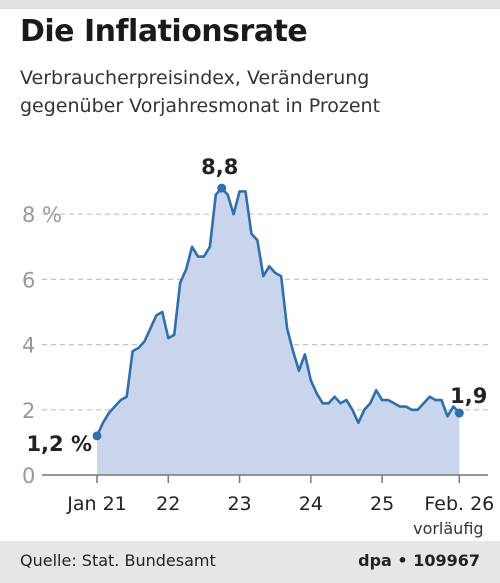 The height and width of the screenshot is (583, 500). Describe the element at coordinates (250, 4) in the screenshot. I see `top-bar` at that location.